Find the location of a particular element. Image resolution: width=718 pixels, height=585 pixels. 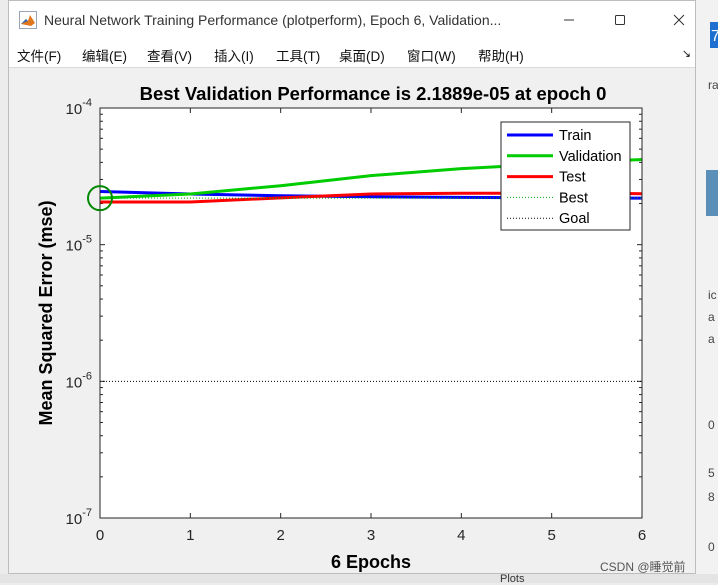

x-tick-label: 1 is located at coordinates (190, 535).